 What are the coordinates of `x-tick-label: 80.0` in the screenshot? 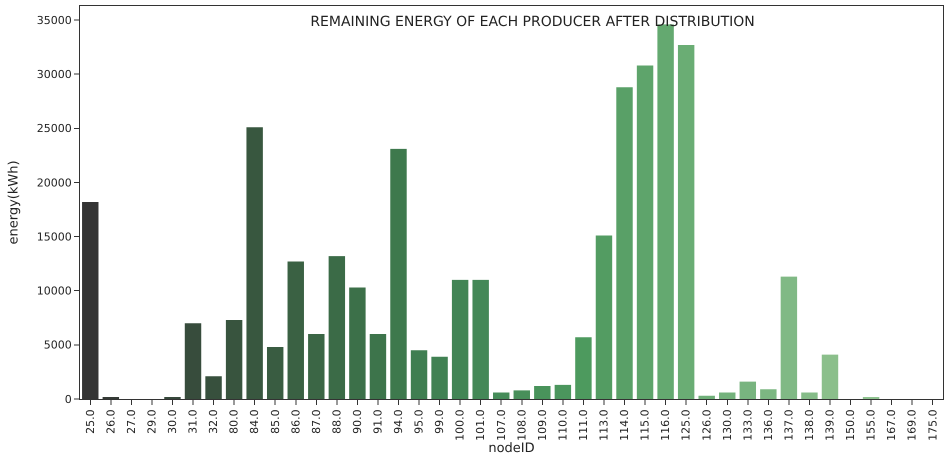 It's located at (234, 421).